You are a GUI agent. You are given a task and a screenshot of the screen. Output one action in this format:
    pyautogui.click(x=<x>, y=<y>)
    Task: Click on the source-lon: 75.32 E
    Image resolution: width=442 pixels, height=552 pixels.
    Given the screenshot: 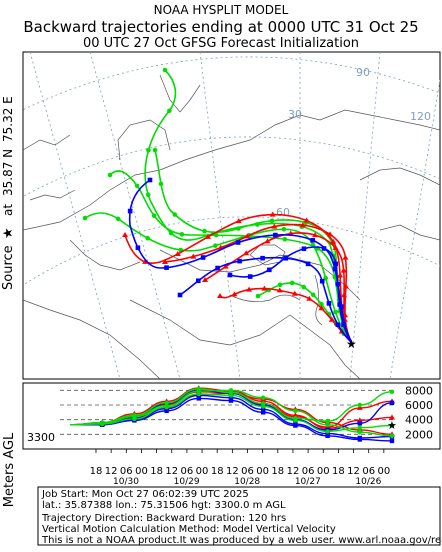 What is the action you would take?
    pyautogui.click(x=8, y=119)
    